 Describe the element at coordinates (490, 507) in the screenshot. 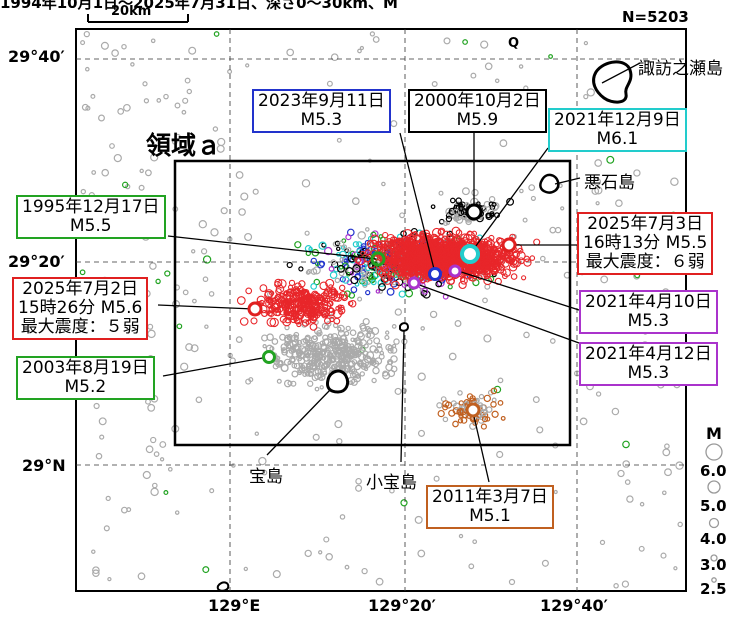

I see `event-box-2011-03-07: 2011年3月7日 M5.1` at that location.